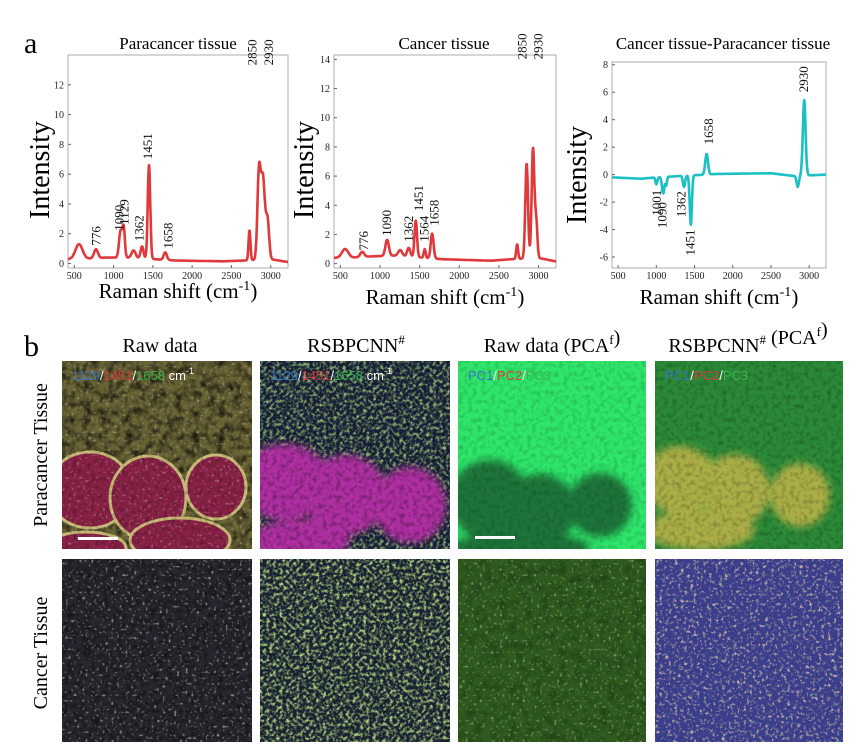 This screenshot has height=748, width=865. Describe the element at coordinates (552, 650) in the screenshot. I see `image-raw-pca-cancer` at that location.